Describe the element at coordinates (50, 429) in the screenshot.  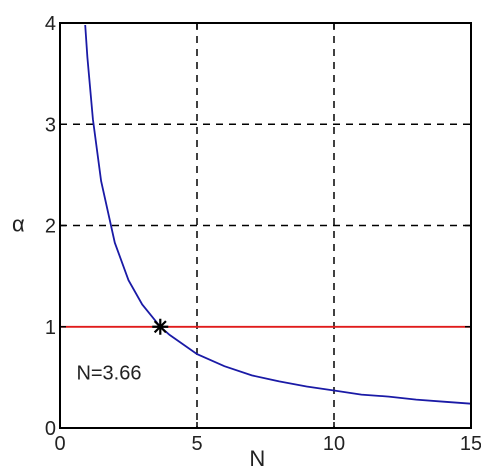
I see `y-tick-label: 0` at that location.